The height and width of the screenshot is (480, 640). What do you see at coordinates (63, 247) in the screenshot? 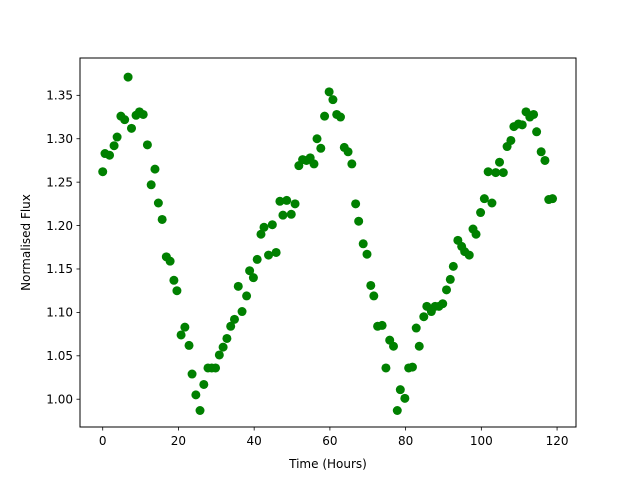
I see `y-axis-ticks: 1.00 1.05 1.10 1.15 1.20 1.25 1.30 1.35` at bounding box center [63, 247].